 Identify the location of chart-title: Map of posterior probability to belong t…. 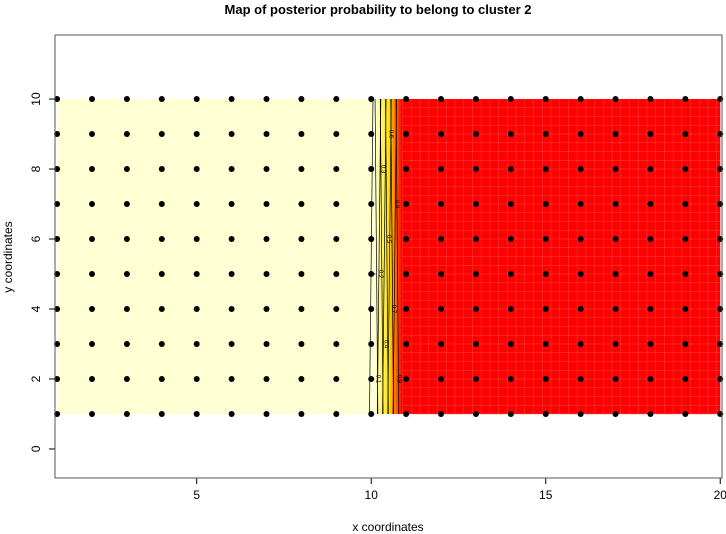
(378, 9).